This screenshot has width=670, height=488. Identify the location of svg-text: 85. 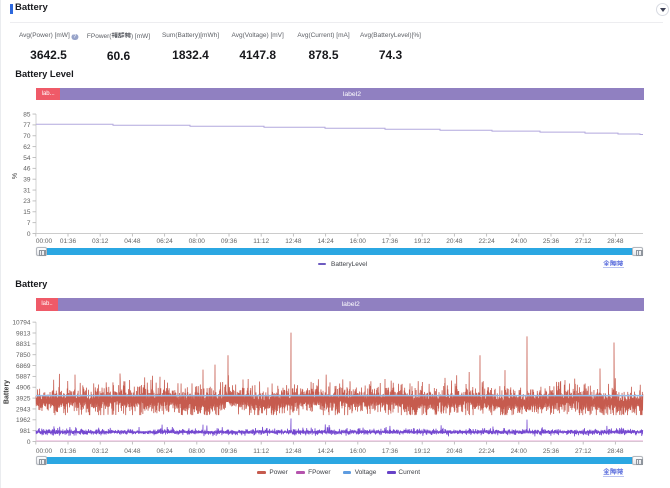
(27, 114).